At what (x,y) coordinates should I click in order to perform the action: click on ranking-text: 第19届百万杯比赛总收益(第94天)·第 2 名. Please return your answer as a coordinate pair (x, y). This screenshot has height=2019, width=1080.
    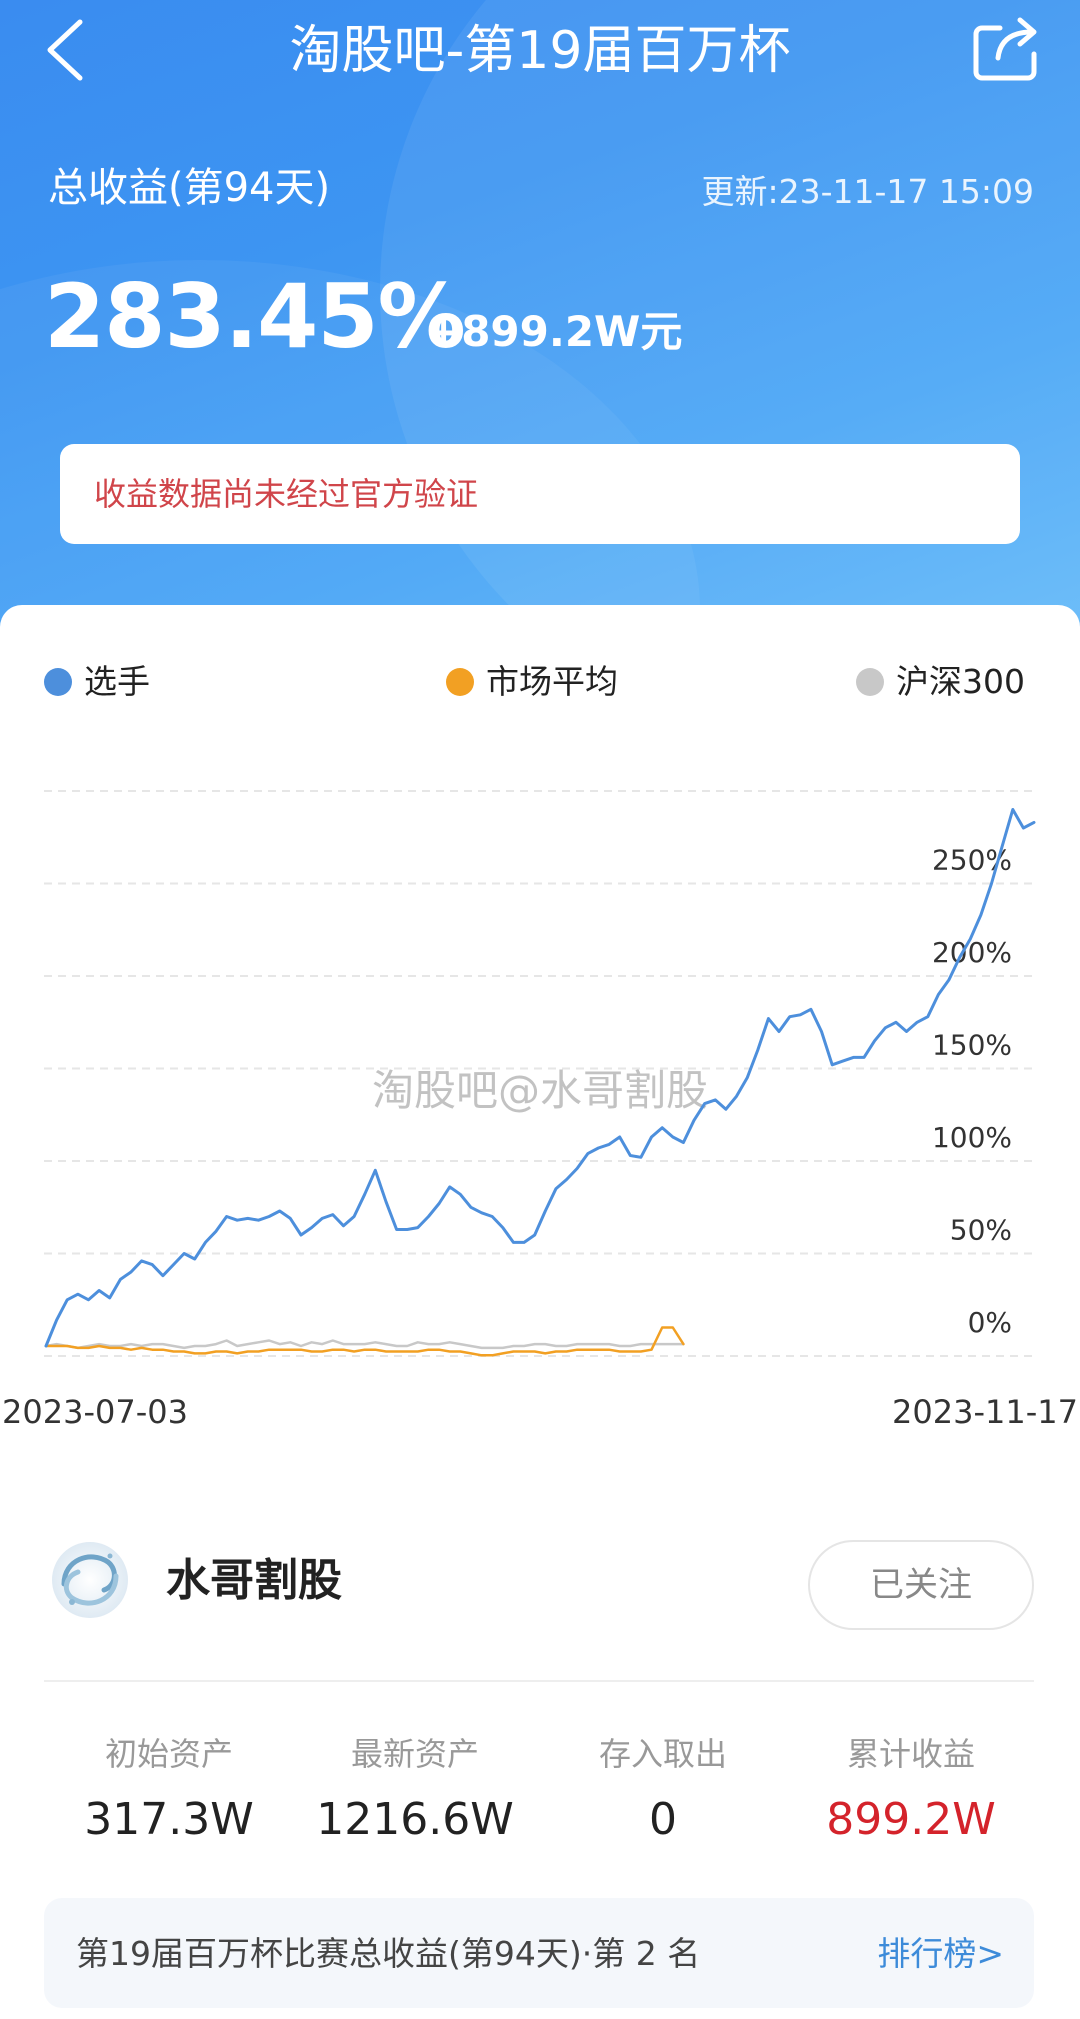
    Looking at the image, I should click on (388, 1953).